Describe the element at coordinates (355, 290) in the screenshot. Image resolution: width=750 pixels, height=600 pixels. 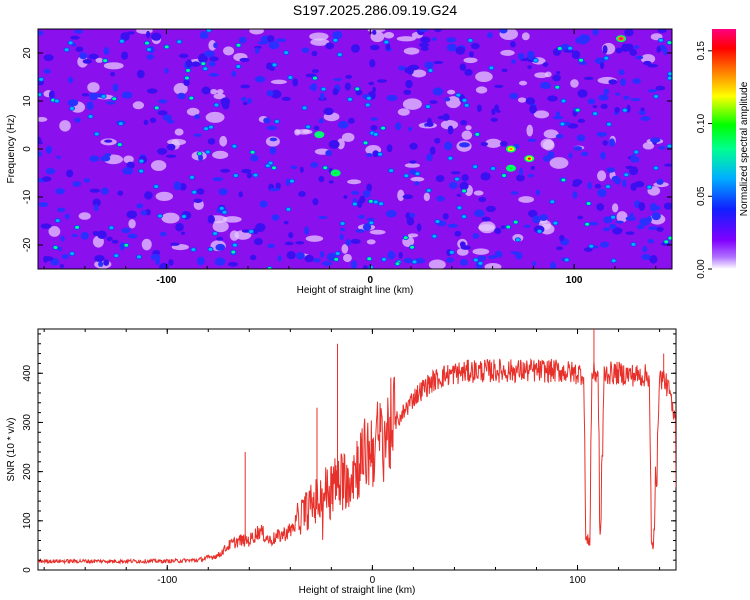
I see `heat-xlabel: Height of straight line (km)` at that location.